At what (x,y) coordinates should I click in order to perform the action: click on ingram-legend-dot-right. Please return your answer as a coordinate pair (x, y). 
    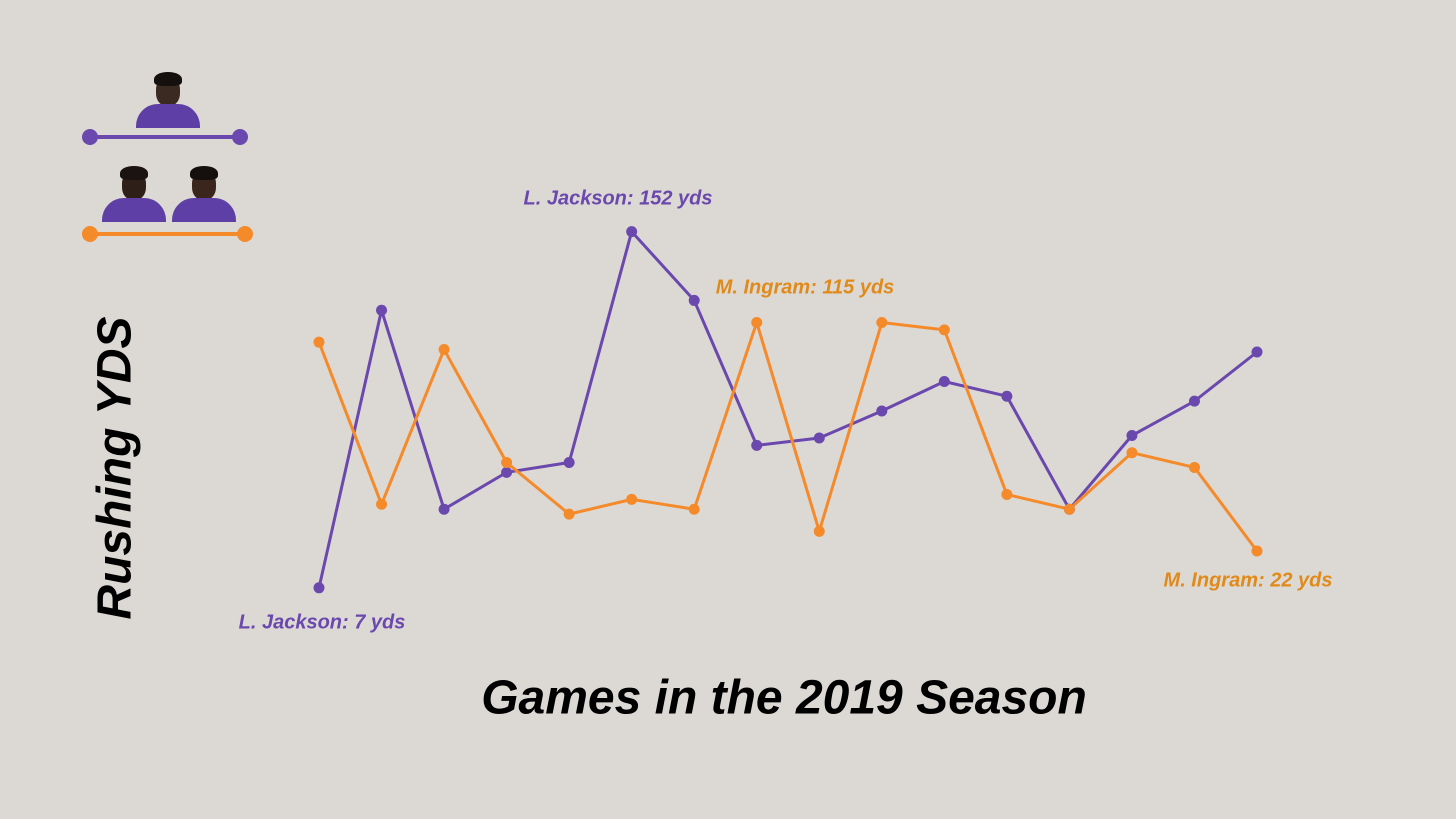
    Looking at the image, I should click on (245, 234).